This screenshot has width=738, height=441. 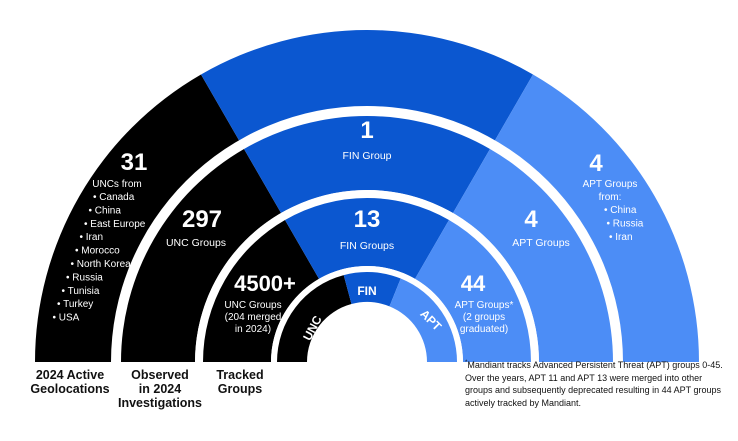 I want to click on geo-apt-country-1: • Russia, so click(x=625, y=223).